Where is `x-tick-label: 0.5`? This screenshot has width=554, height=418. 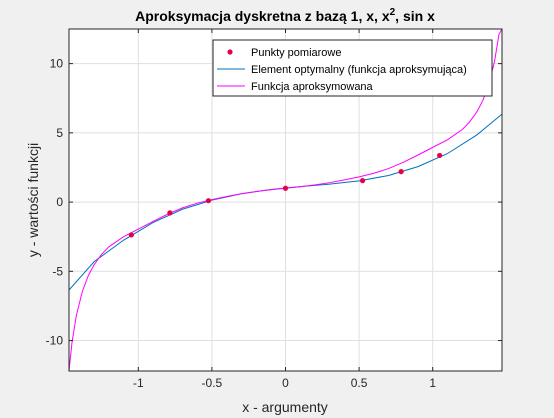
x-tick-label: 0.5 is located at coordinates (359, 383).